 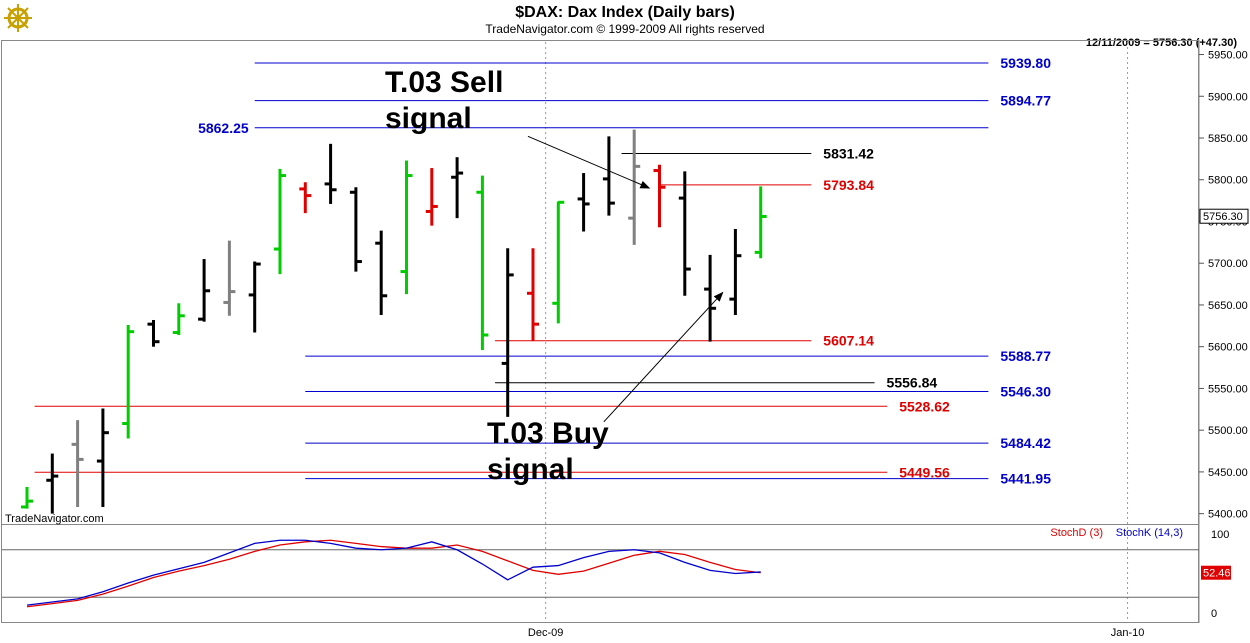 I want to click on stoch-last-value-box, so click(x=1216, y=572).